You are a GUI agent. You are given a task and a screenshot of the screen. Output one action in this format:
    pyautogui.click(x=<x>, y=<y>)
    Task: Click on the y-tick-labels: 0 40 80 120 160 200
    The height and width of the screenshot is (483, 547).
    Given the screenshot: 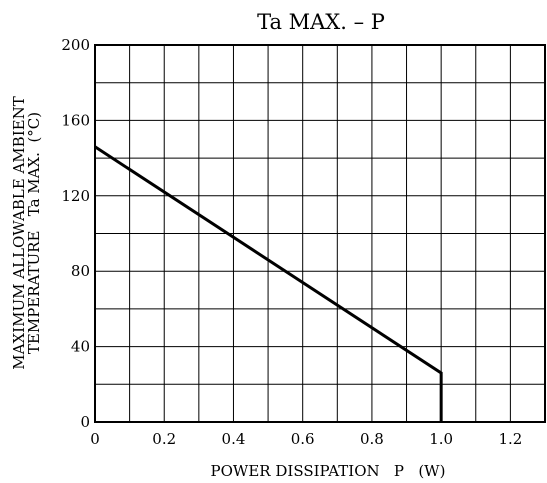 What is the action you would take?
    pyautogui.click(x=75, y=233)
    